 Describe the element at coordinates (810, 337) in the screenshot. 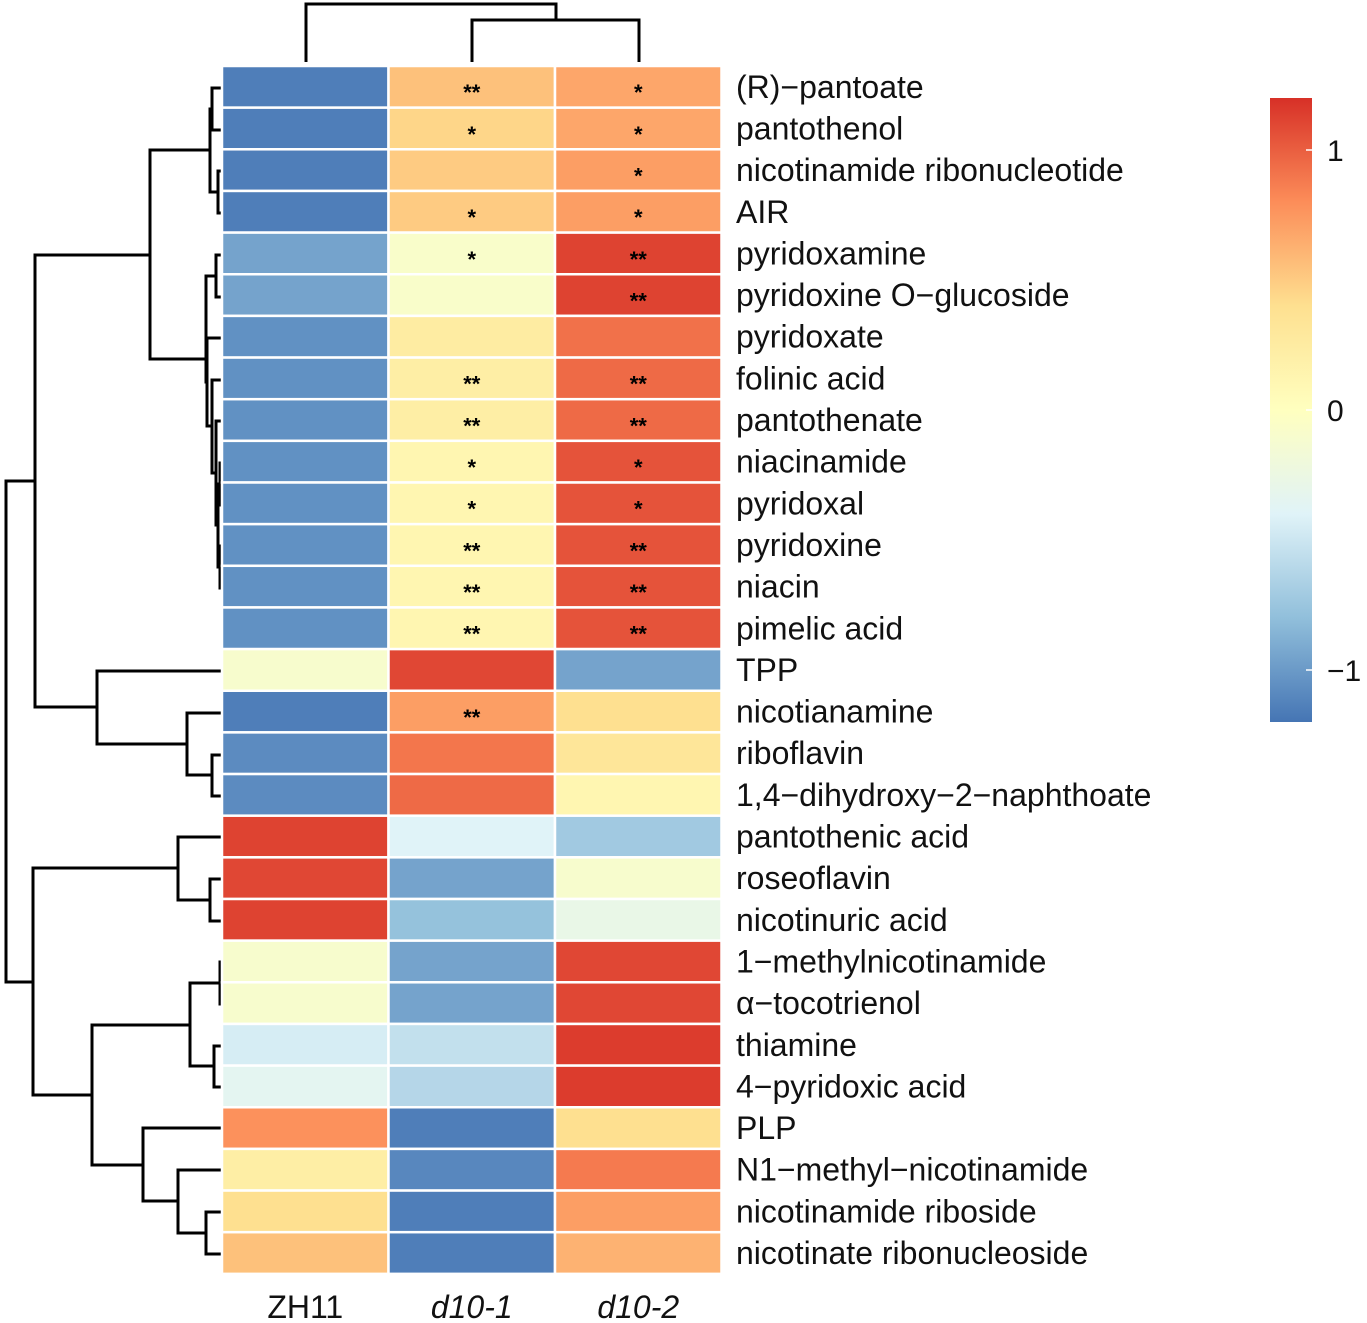

I see `row-label: pyridoxate` at that location.